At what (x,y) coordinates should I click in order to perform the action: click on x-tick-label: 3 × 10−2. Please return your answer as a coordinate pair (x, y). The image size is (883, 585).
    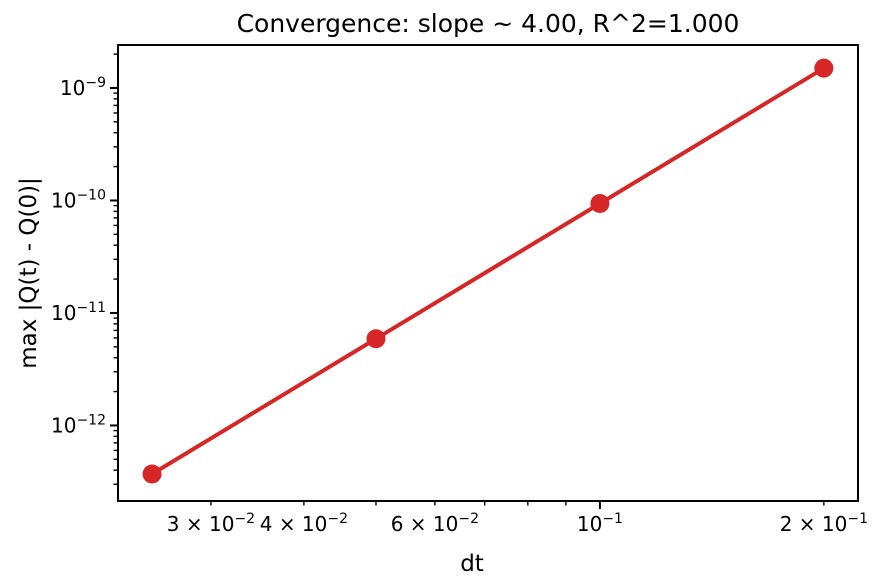
    Looking at the image, I should click on (211, 523).